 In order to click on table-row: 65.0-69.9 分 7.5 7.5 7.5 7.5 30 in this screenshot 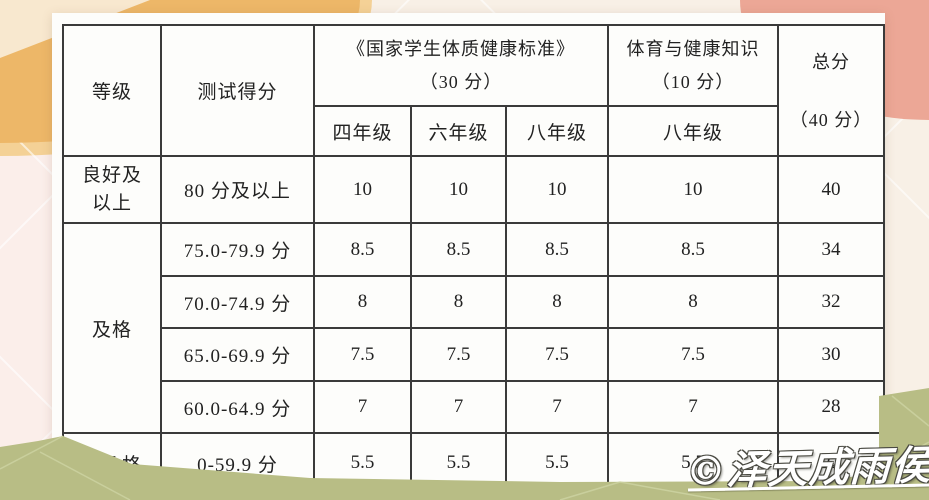, I will do `click(474, 354)`.